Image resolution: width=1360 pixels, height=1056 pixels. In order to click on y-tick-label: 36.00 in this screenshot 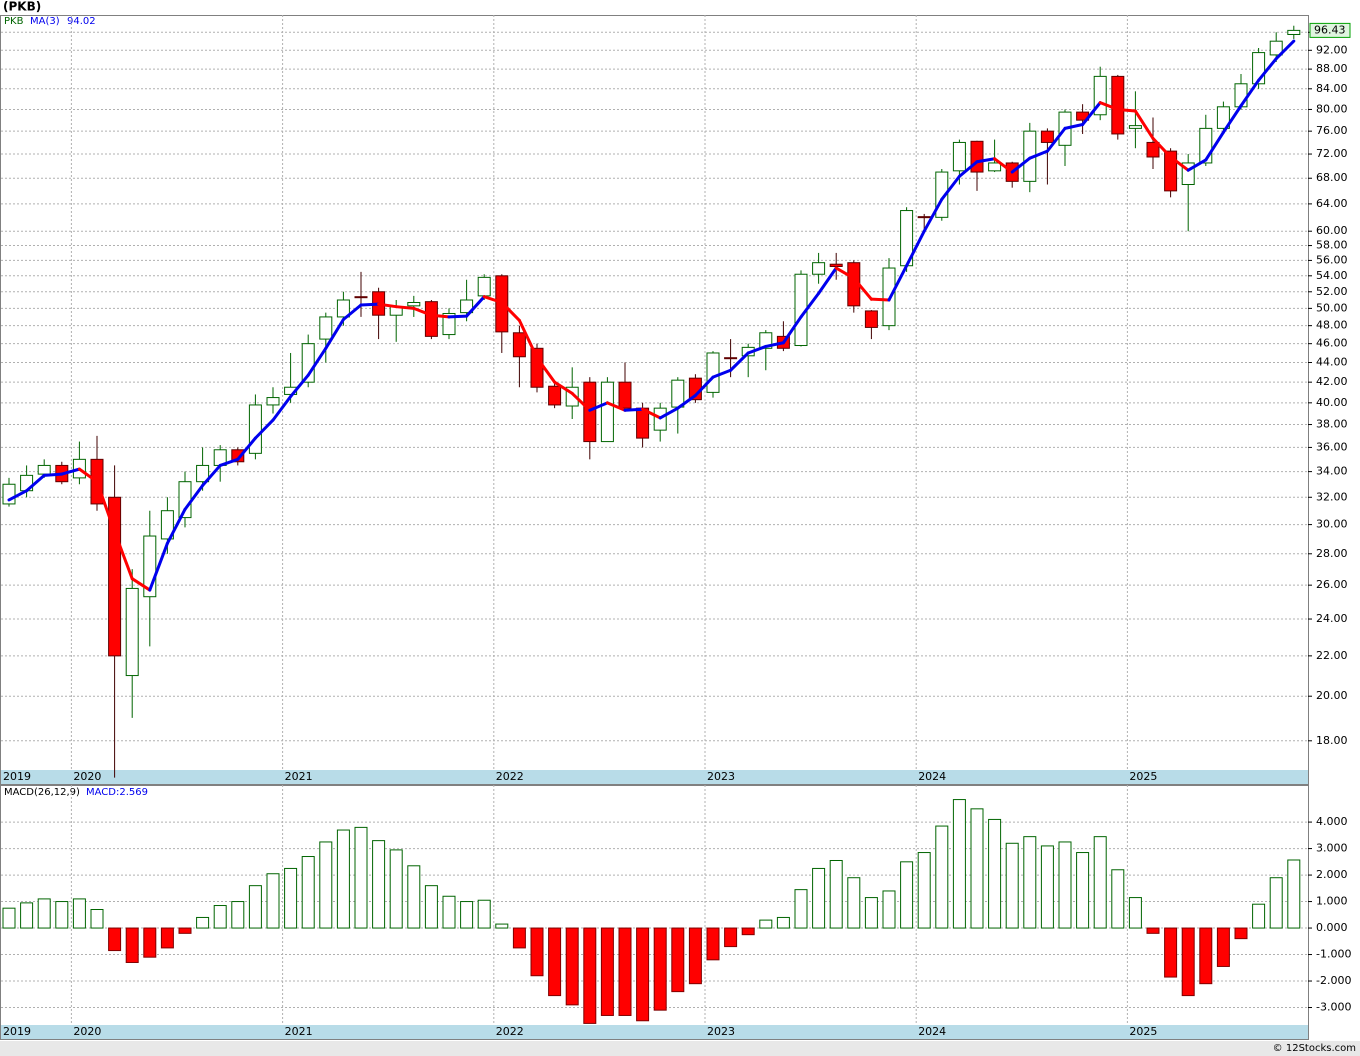, I will do `click(1332, 446)`.